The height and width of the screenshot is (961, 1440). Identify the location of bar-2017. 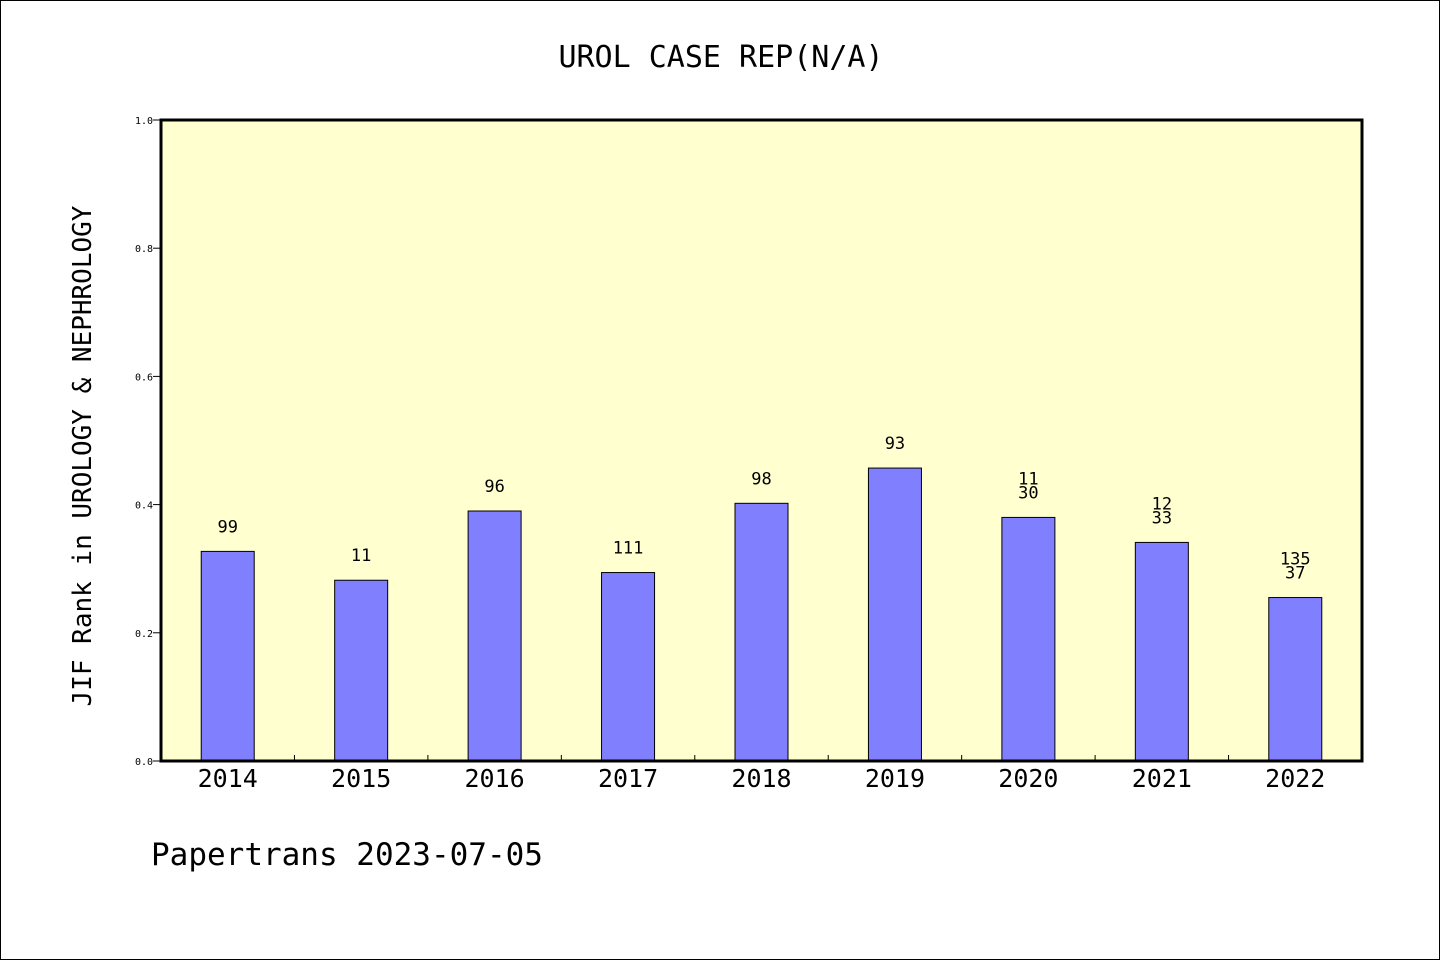
(628, 667).